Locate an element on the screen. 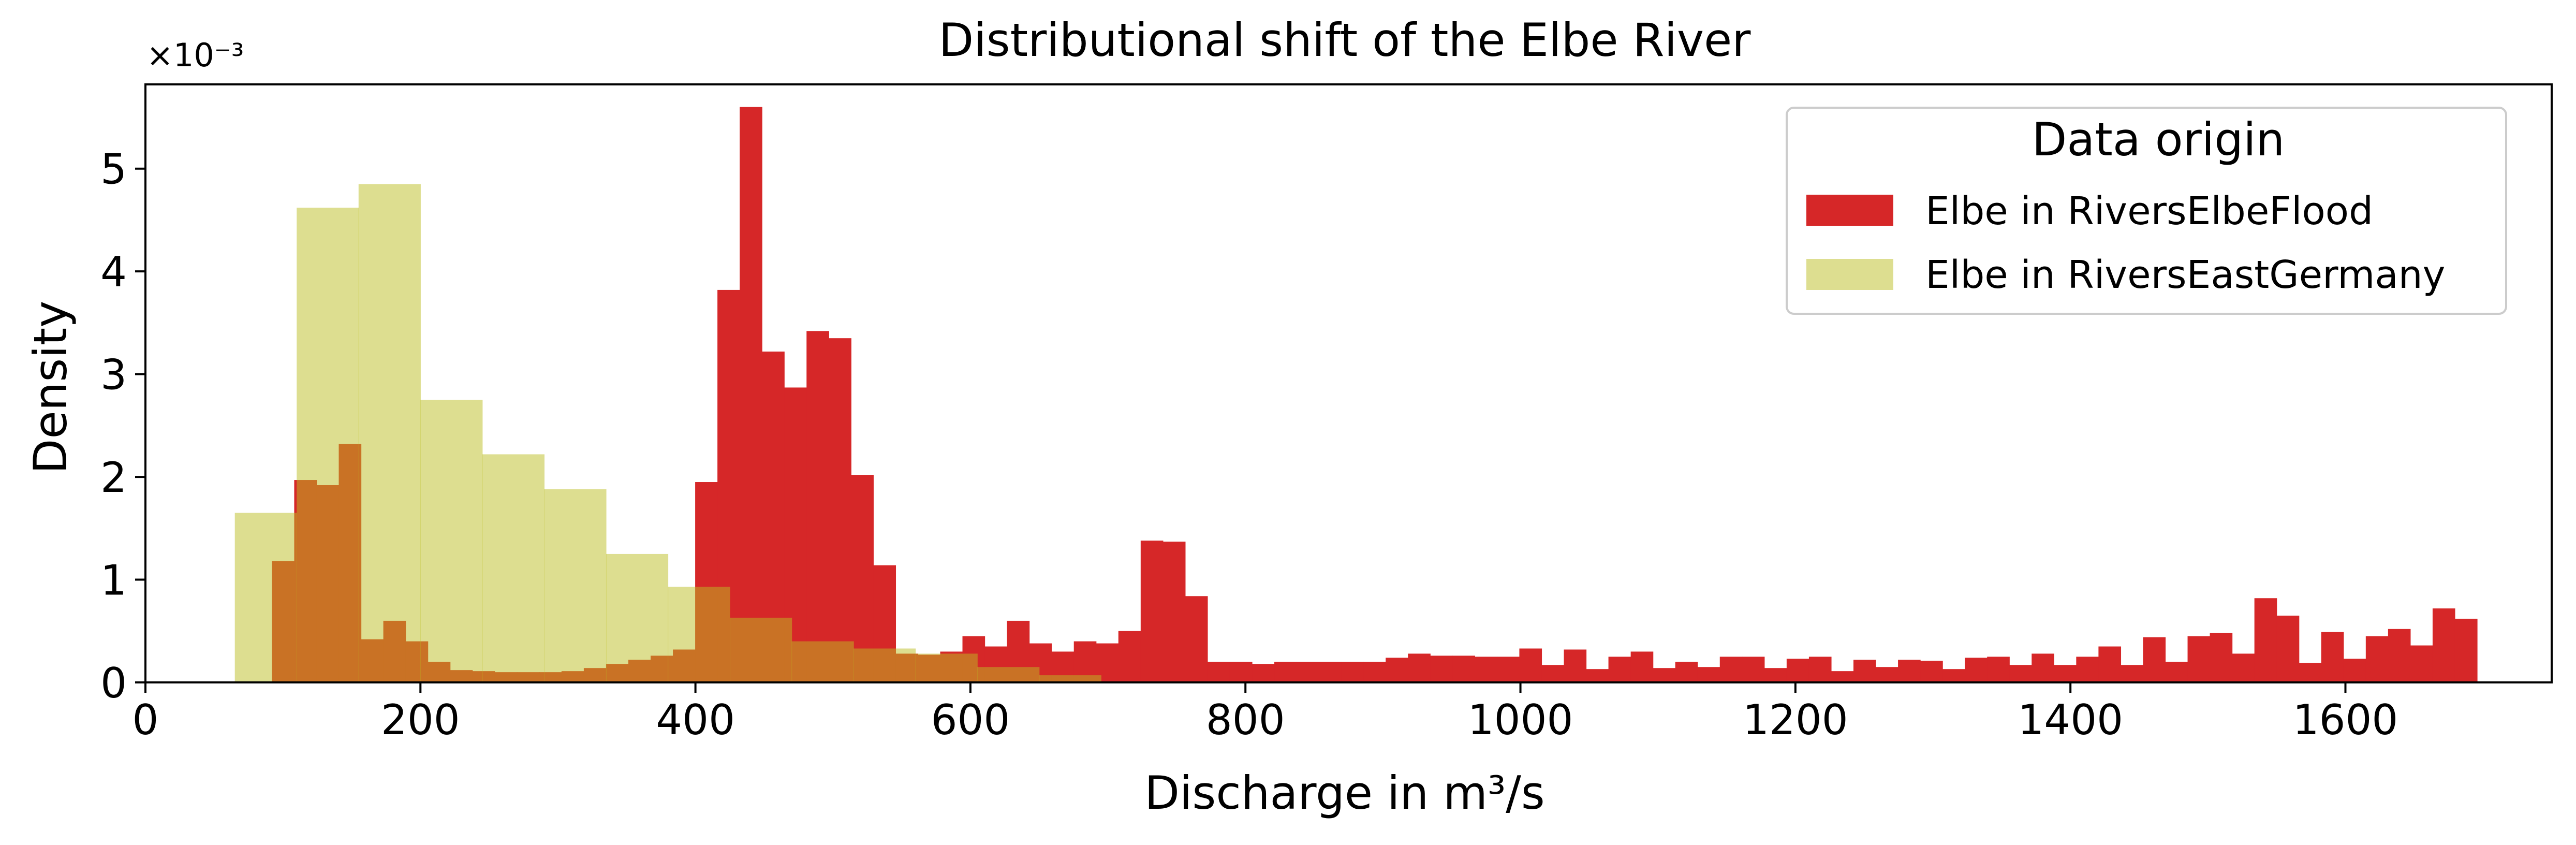 The height and width of the screenshot is (845, 2576). x-tick-label: 1600 is located at coordinates (2346, 720).